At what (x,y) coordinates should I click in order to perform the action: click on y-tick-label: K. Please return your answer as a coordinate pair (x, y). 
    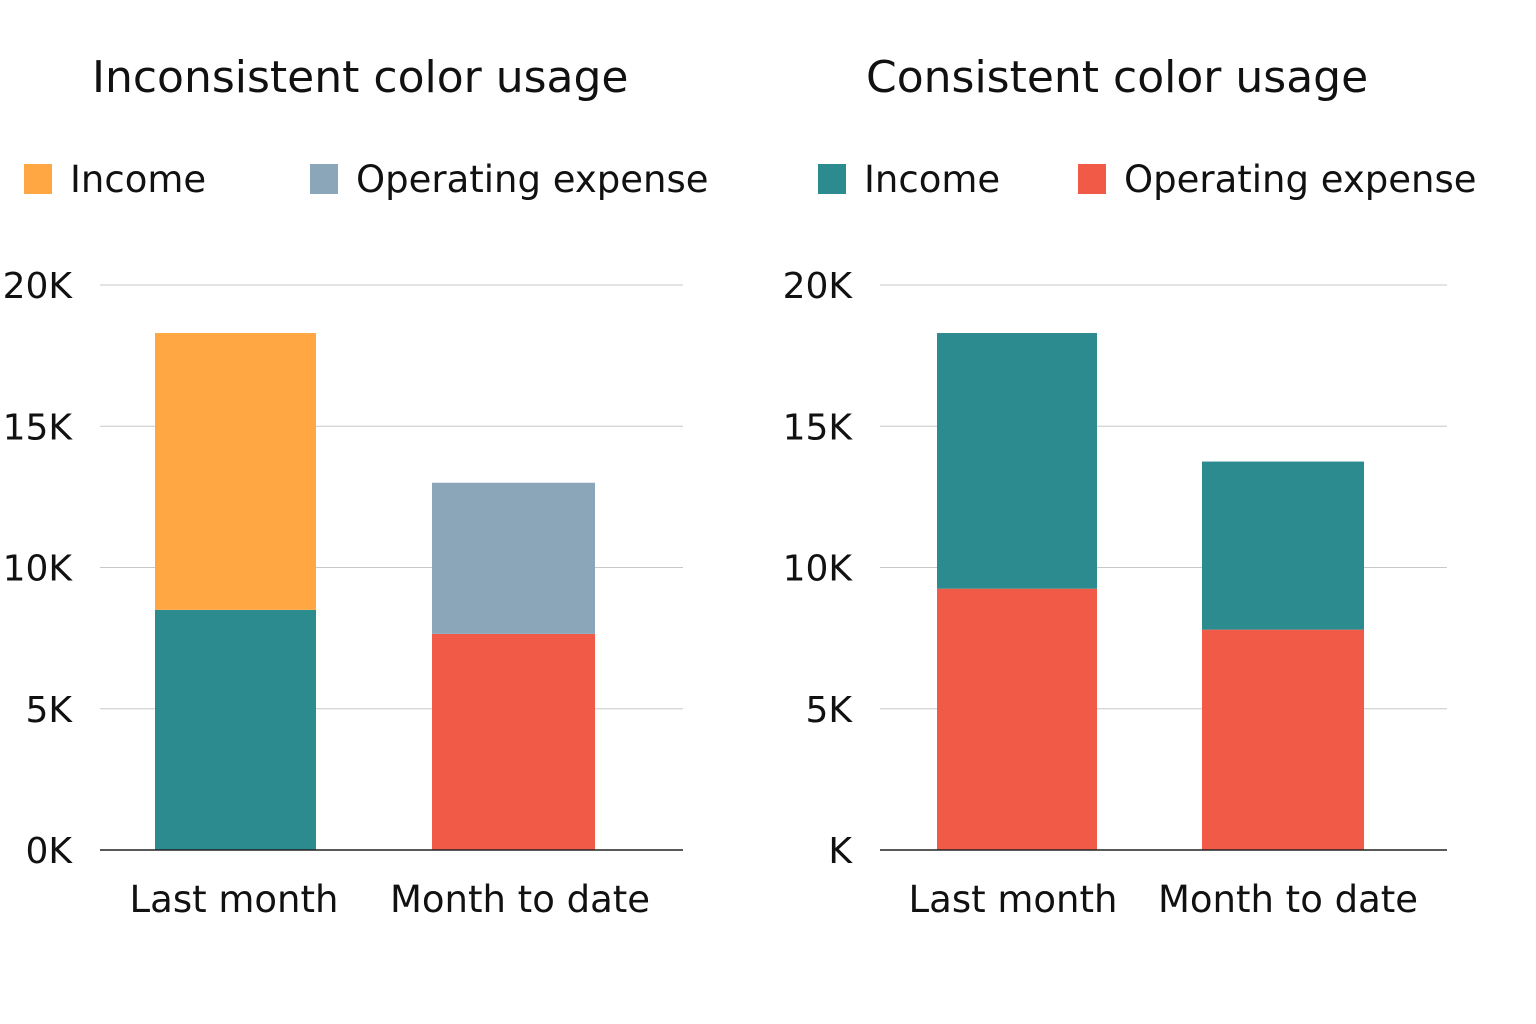
    Looking at the image, I should click on (840, 851).